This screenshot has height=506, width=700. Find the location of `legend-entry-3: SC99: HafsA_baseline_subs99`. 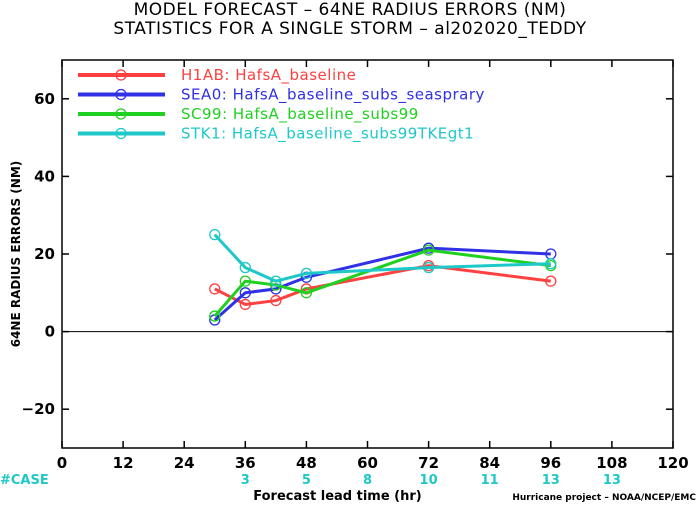

legend-entry-3: SC99: HafsA_baseline_subs99 is located at coordinates (300, 114).